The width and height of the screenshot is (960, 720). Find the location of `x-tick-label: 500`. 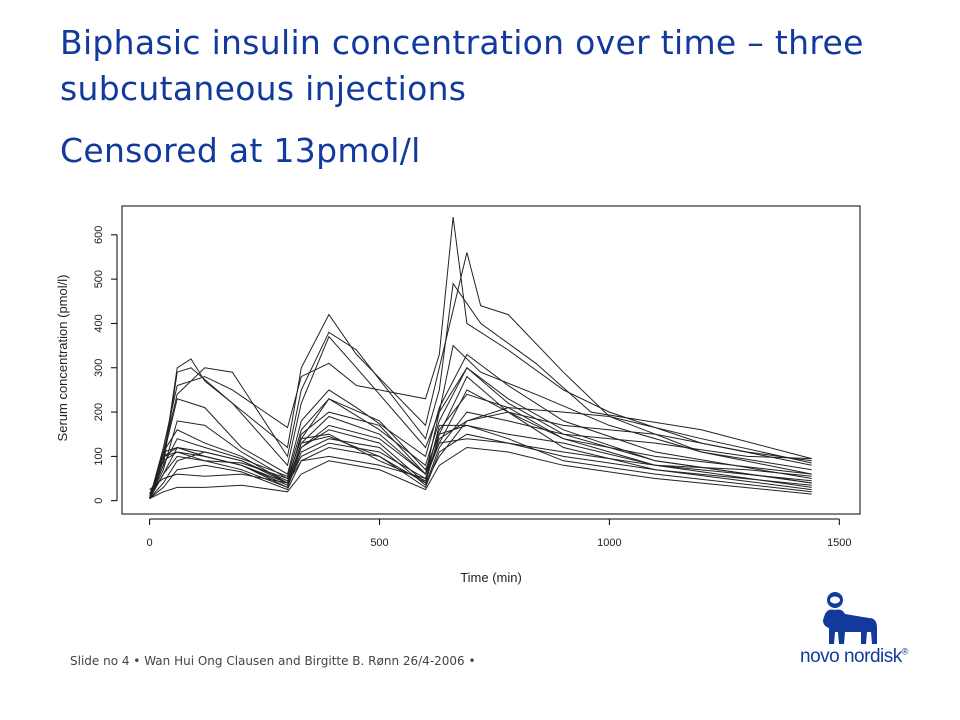

x-tick-label: 500 is located at coordinates (379, 543).